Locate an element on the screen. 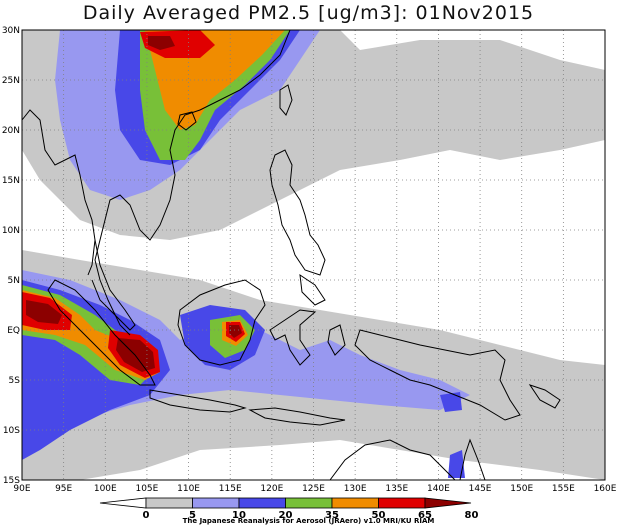 The width and height of the screenshot is (617, 529). contour-80-plus is located at coordinates (161, 43).